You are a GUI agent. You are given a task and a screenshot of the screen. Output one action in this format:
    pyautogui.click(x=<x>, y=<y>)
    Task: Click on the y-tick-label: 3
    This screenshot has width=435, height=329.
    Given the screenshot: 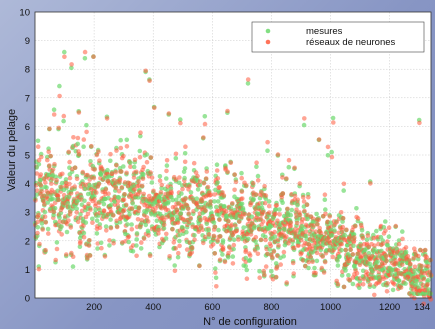 What is the action you would take?
    pyautogui.click(x=27, y=213)
    